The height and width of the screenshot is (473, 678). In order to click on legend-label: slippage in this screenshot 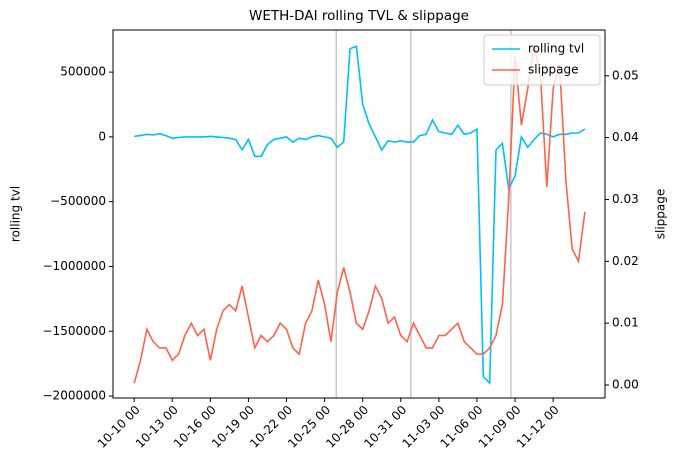, I will do `click(553, 70)`.